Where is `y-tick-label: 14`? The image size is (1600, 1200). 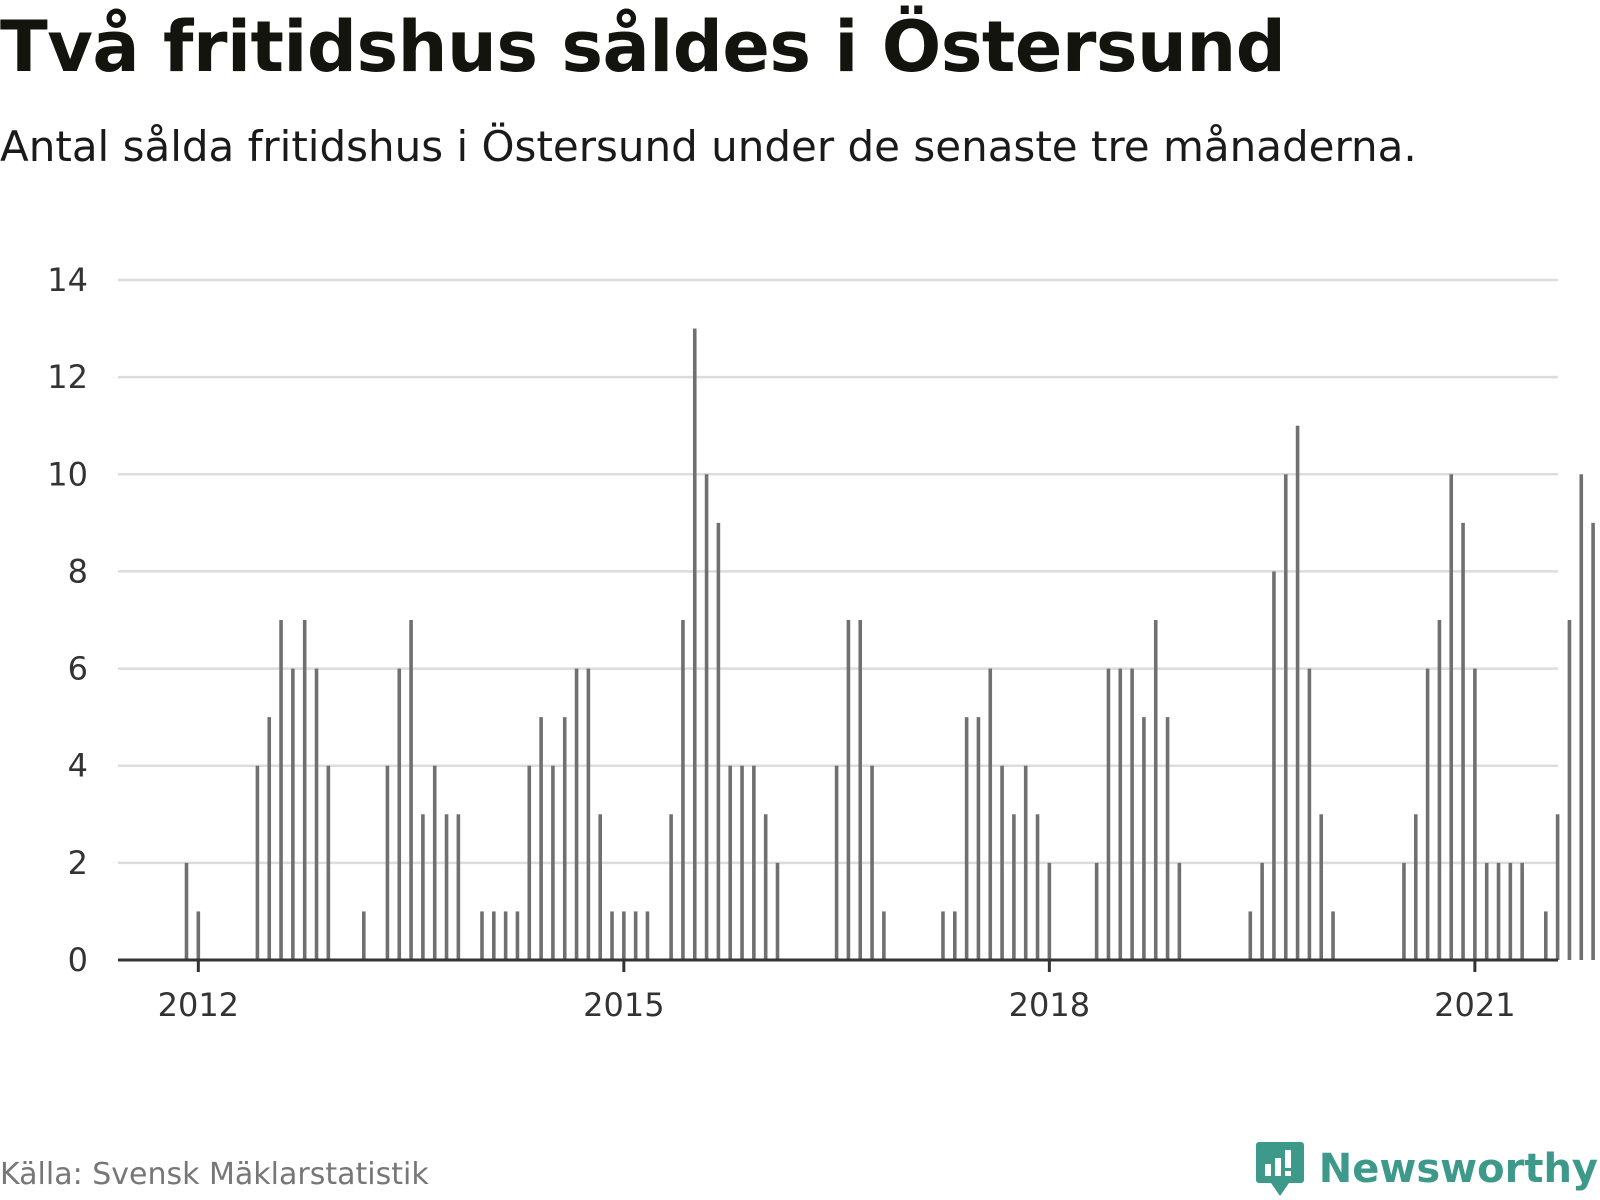 y-tick-label: 14 is located at coordinates (67, 280).